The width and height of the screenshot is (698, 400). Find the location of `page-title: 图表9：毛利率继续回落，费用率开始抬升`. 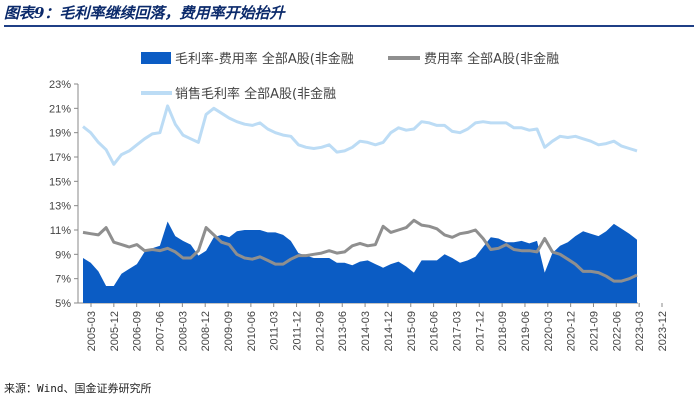

page-title: 图表9：毛利率继续回落，费用率开始抬升 is located at coordinates (144, 13).